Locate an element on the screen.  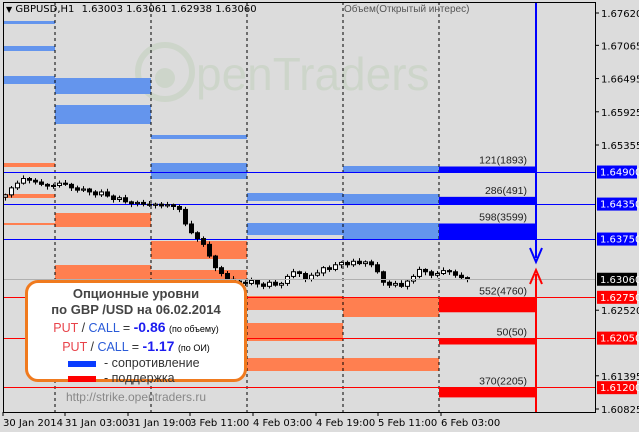
resistance-price-badge: 1.64350 is located at coordinates (619, 205).